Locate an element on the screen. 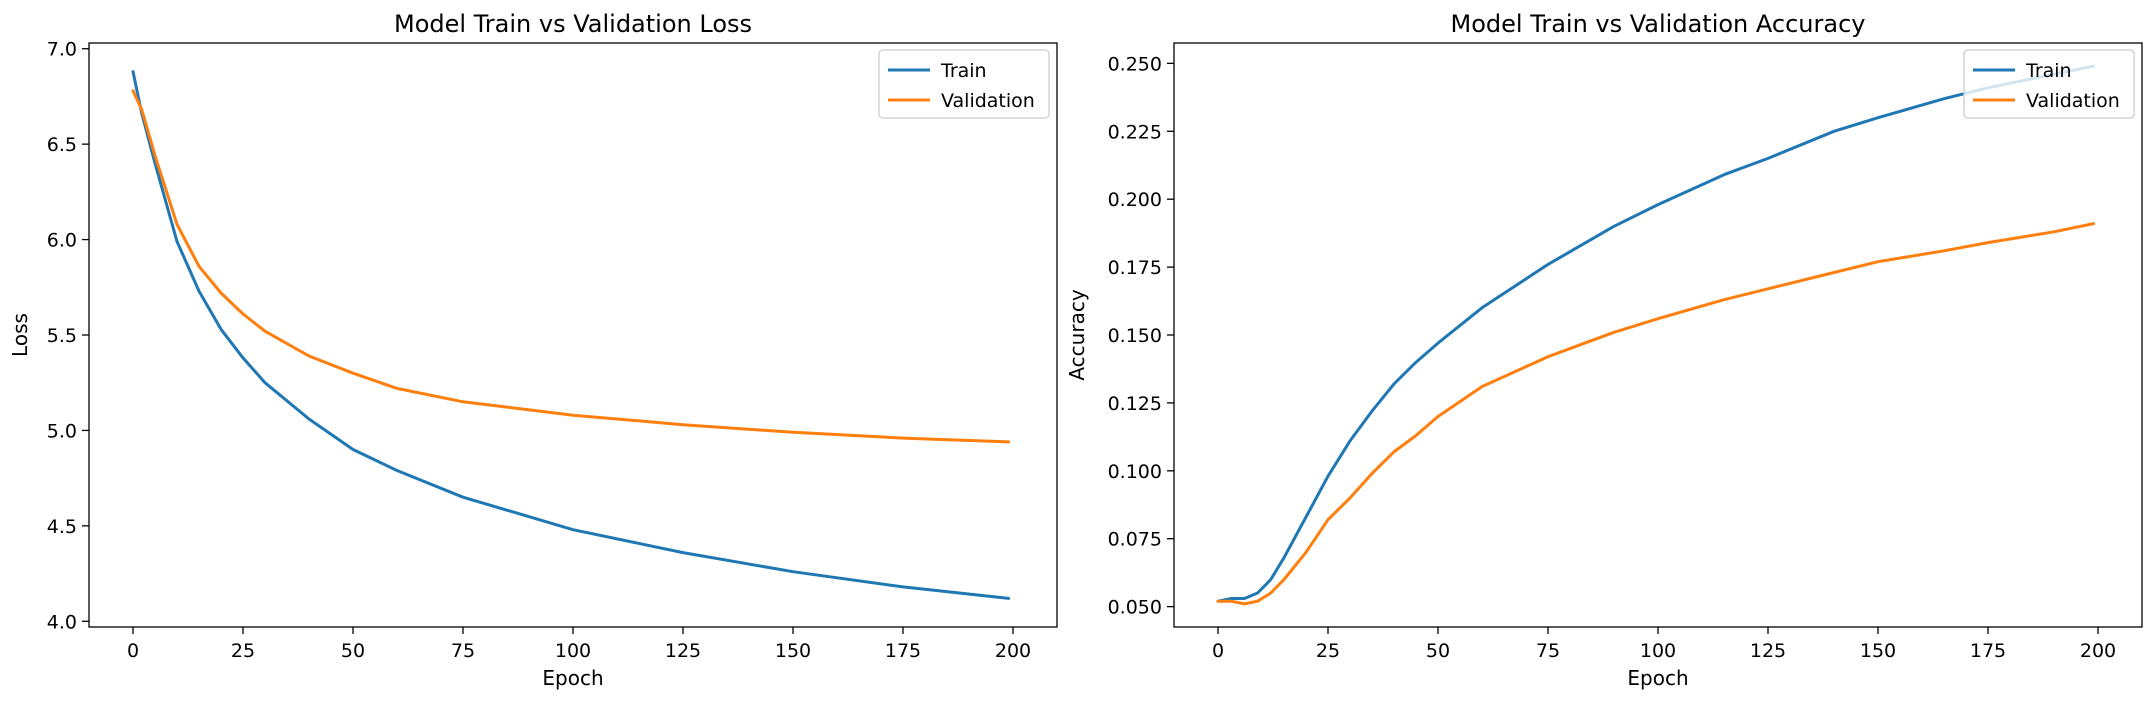 The height and width of the screenshot is (702, 2152). y-tick-label: 0.100 is located at coordinates (1135, 472).